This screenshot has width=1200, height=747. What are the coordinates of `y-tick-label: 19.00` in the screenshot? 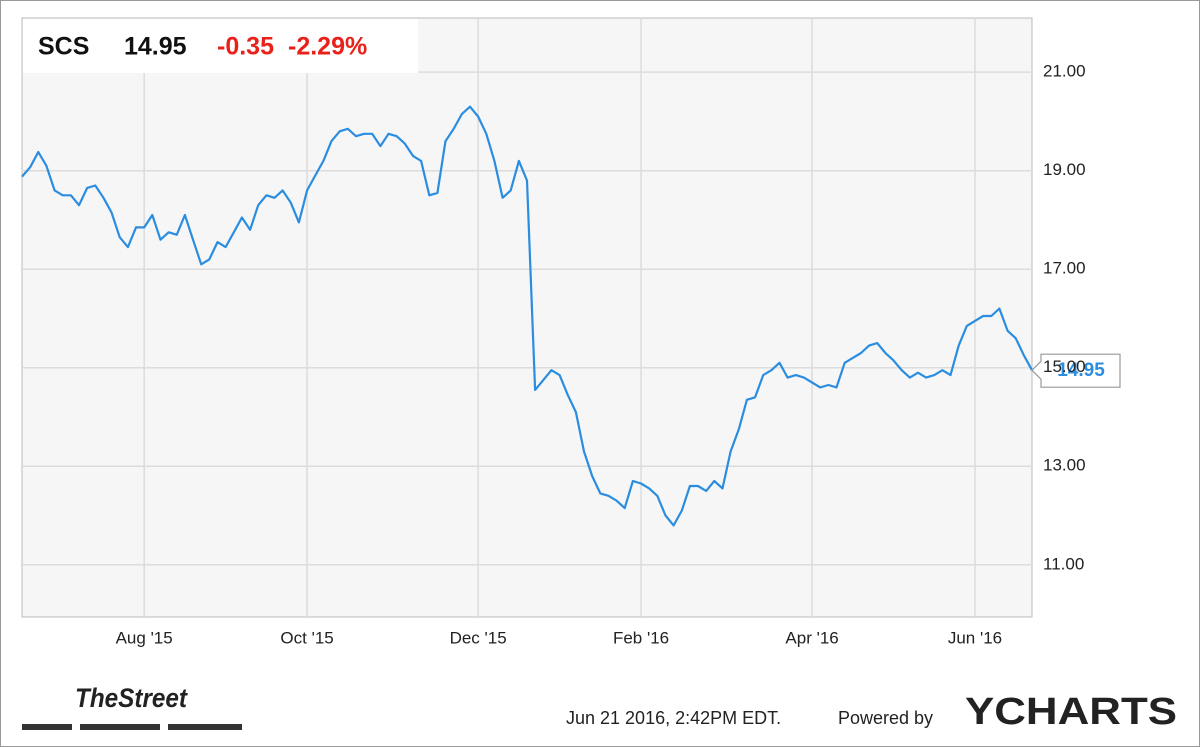 It's located at (1064, 169).